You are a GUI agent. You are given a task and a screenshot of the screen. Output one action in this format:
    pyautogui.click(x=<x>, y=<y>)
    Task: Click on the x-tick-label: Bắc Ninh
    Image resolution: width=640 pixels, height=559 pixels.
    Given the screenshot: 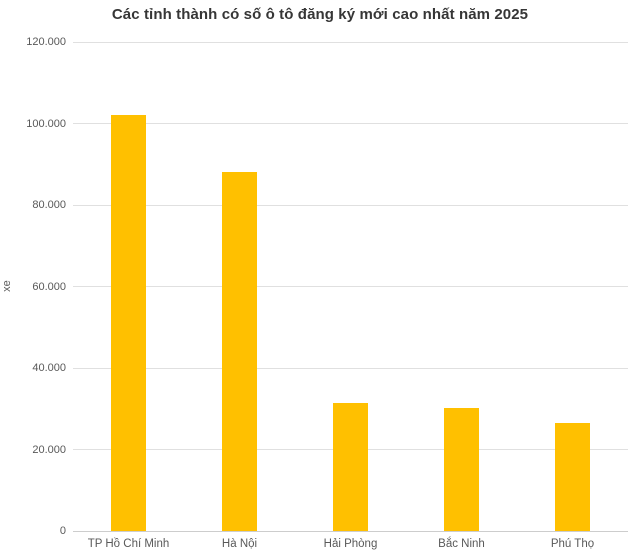 What is the action you would take?
    pyautogui.click(x=461, y=544)
    